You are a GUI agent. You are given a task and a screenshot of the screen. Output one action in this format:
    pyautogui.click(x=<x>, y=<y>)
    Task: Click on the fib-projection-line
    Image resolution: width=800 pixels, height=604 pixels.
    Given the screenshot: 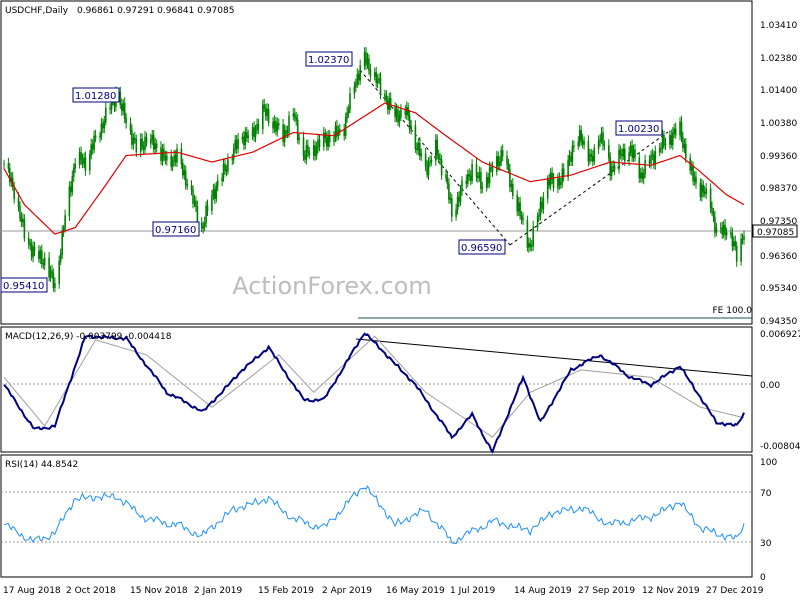 What is the action you would take?
    pyautogui.click(x=589, y=188)
    